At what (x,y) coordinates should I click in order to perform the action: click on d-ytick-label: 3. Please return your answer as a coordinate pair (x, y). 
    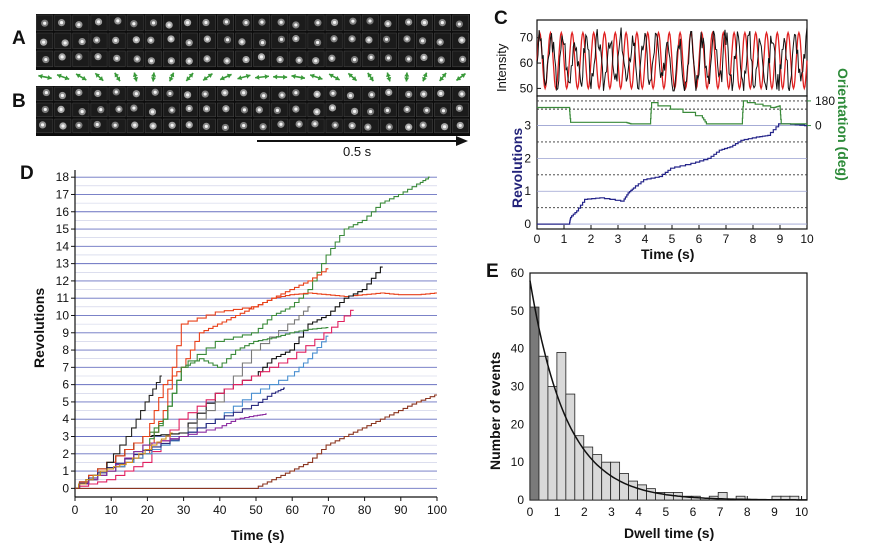
    Looking at the image, I should click on (65, 436).